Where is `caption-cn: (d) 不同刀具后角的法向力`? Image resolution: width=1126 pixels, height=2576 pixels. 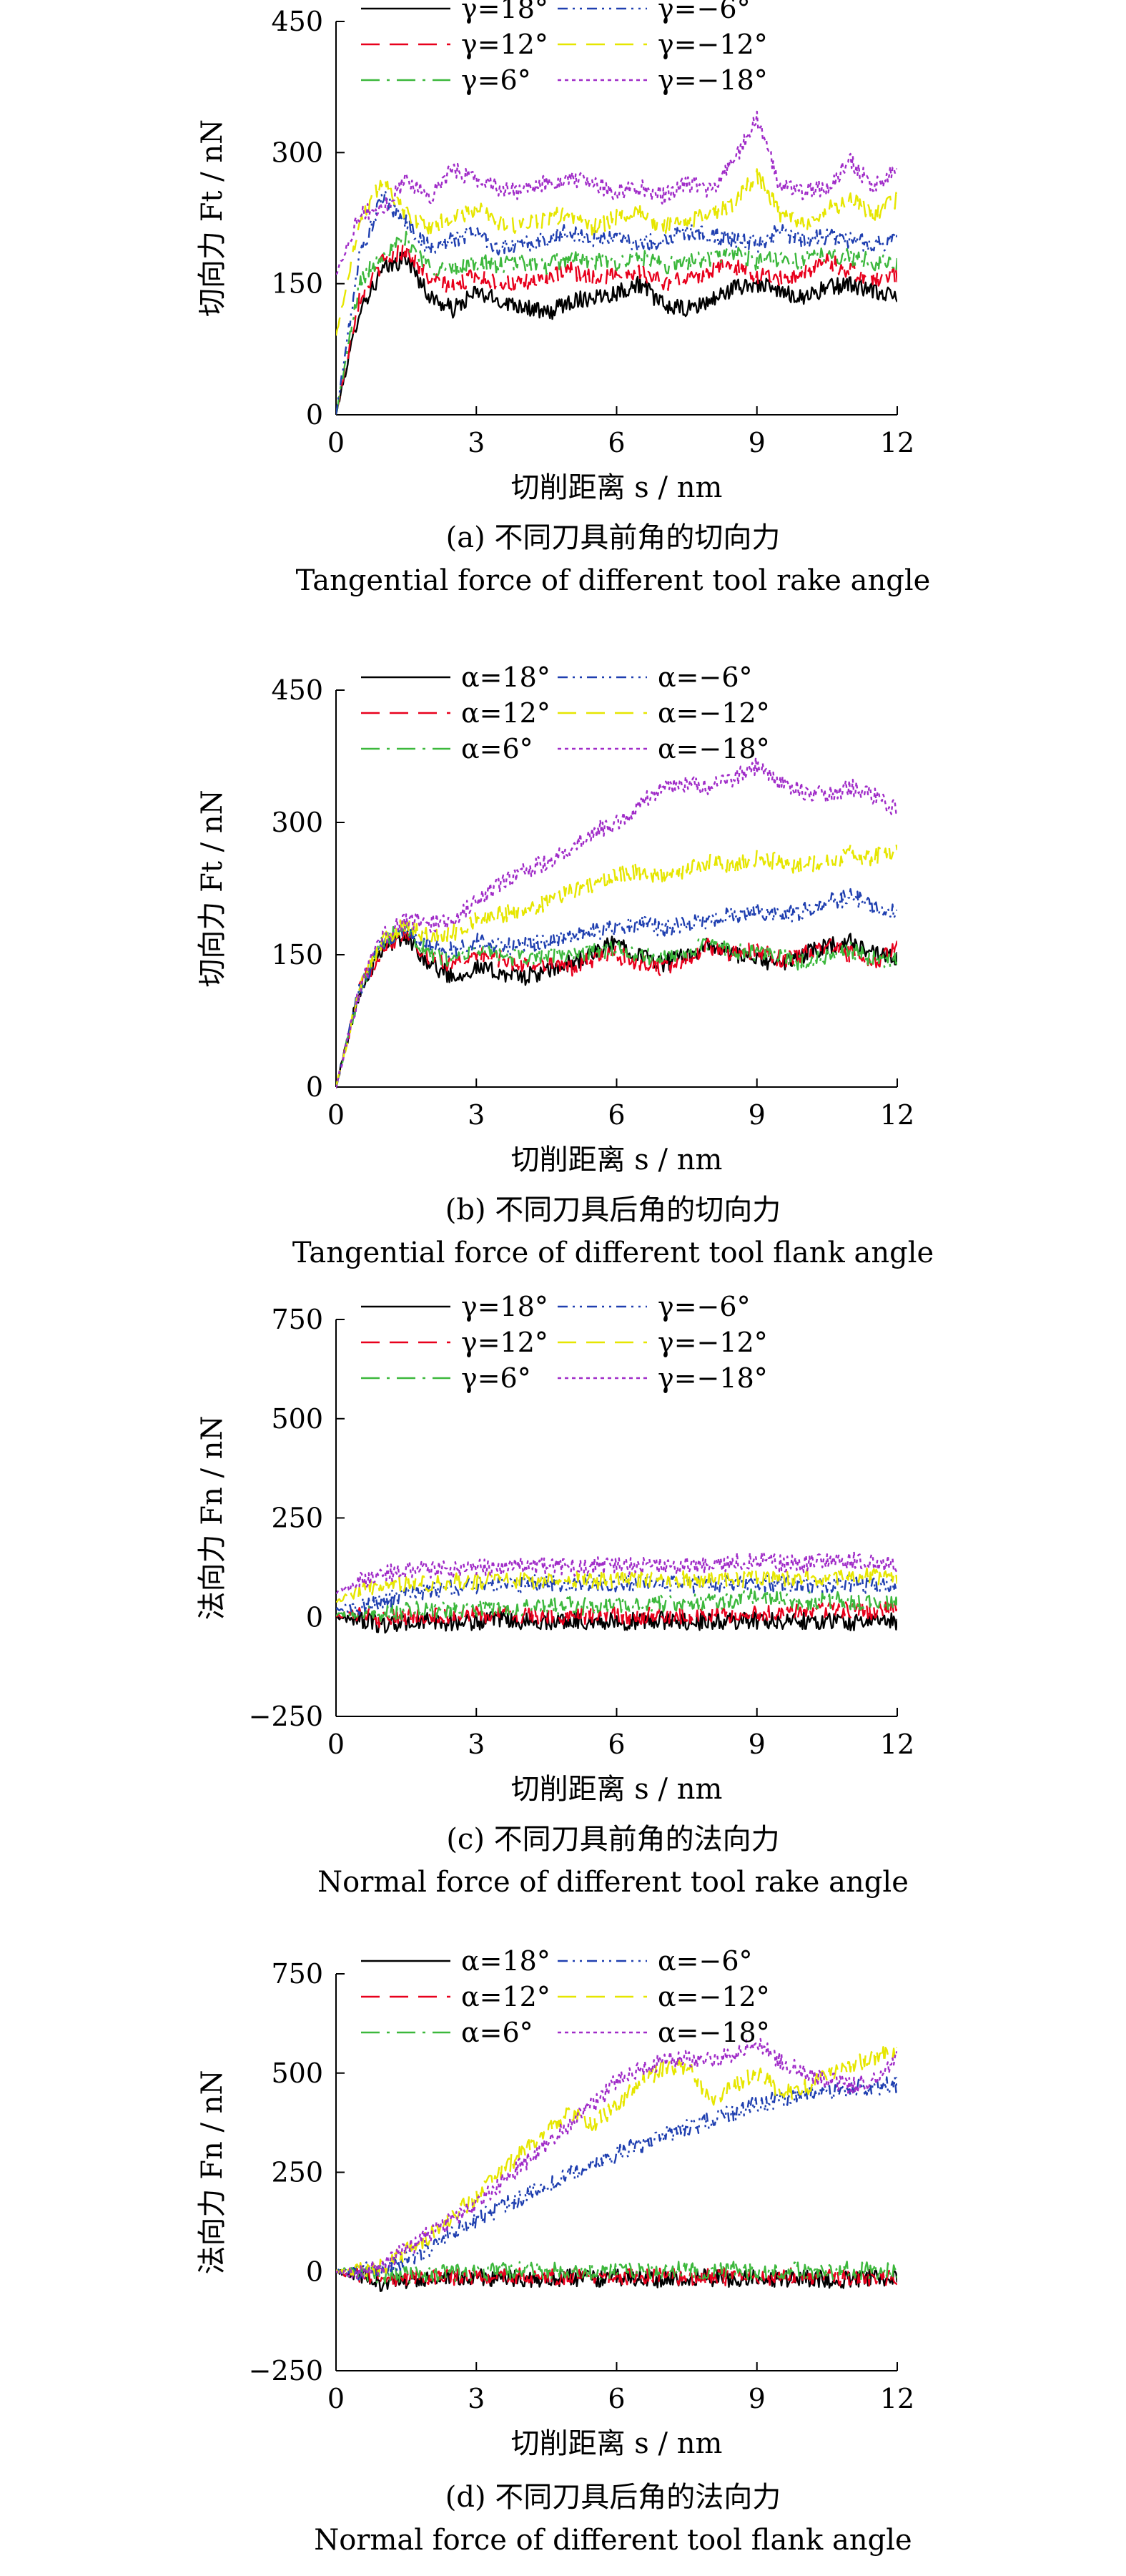 caption-cn: (d) 不同刀具后角的法向力 is located at coordinates (613, 2497).